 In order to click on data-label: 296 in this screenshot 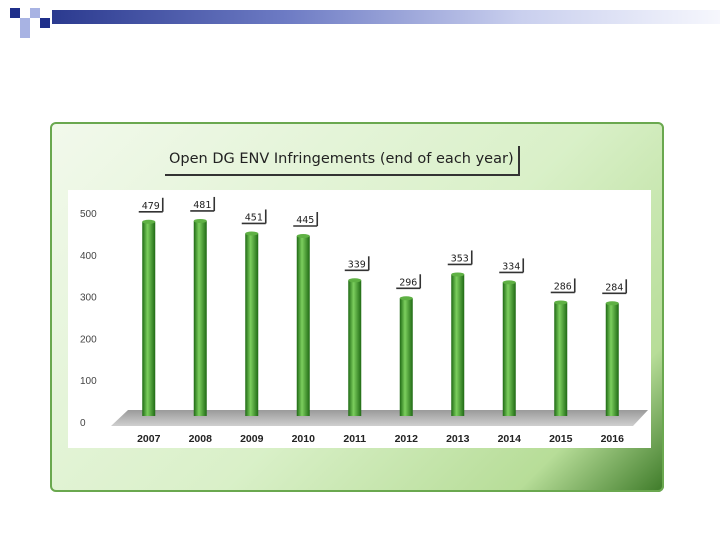, I will do `click(408, 282)`.